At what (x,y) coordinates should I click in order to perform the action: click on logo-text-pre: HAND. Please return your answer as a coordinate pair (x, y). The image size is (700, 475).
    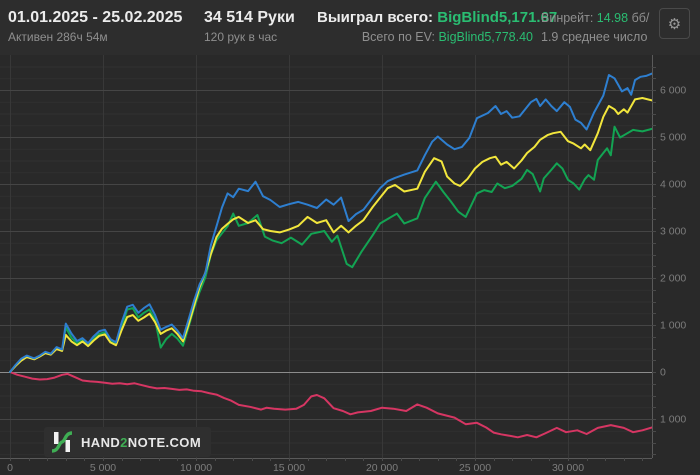
    Looking at the image, I should click on (101, 442).